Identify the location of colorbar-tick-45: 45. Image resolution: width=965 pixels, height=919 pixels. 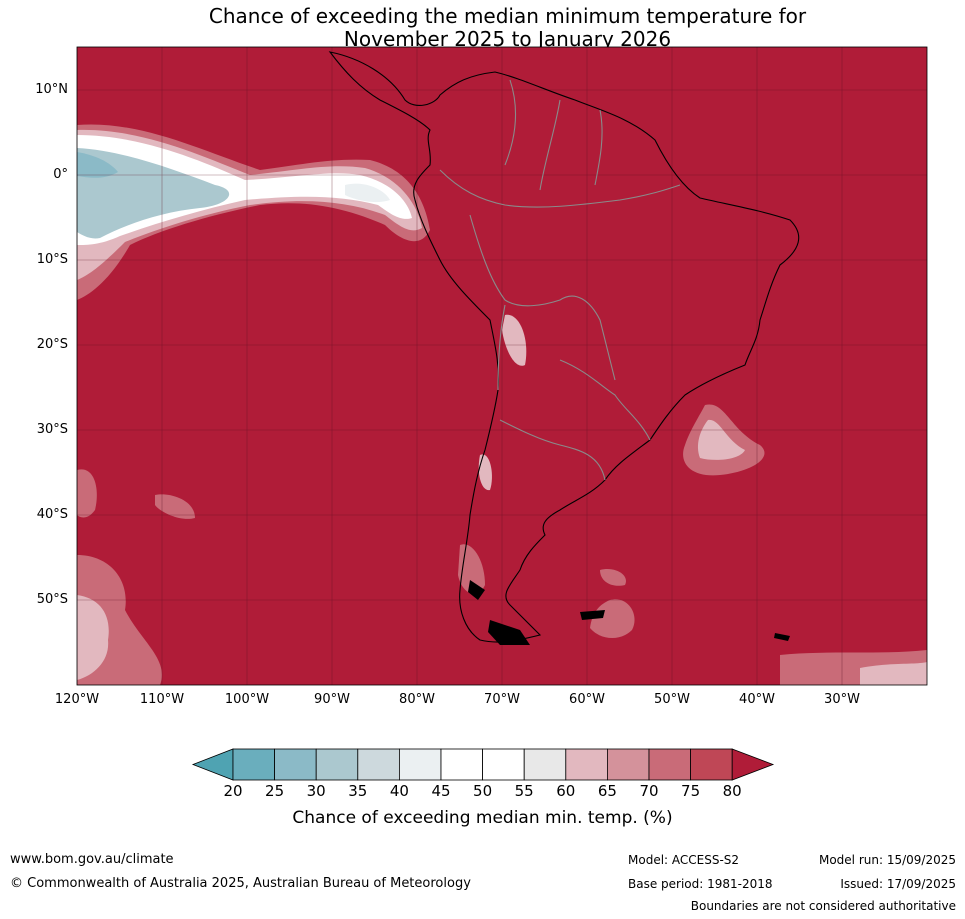
(441, 791).